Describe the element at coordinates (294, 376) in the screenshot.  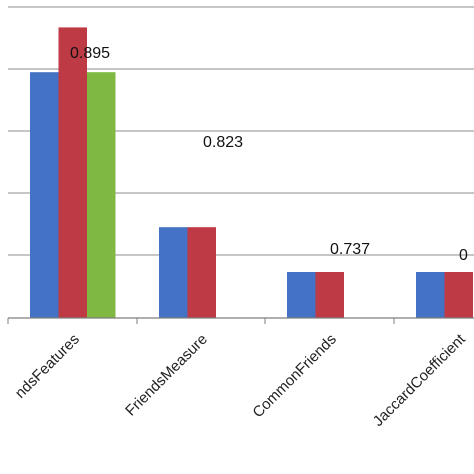
I see `category-label: CommonFriends` at that location.